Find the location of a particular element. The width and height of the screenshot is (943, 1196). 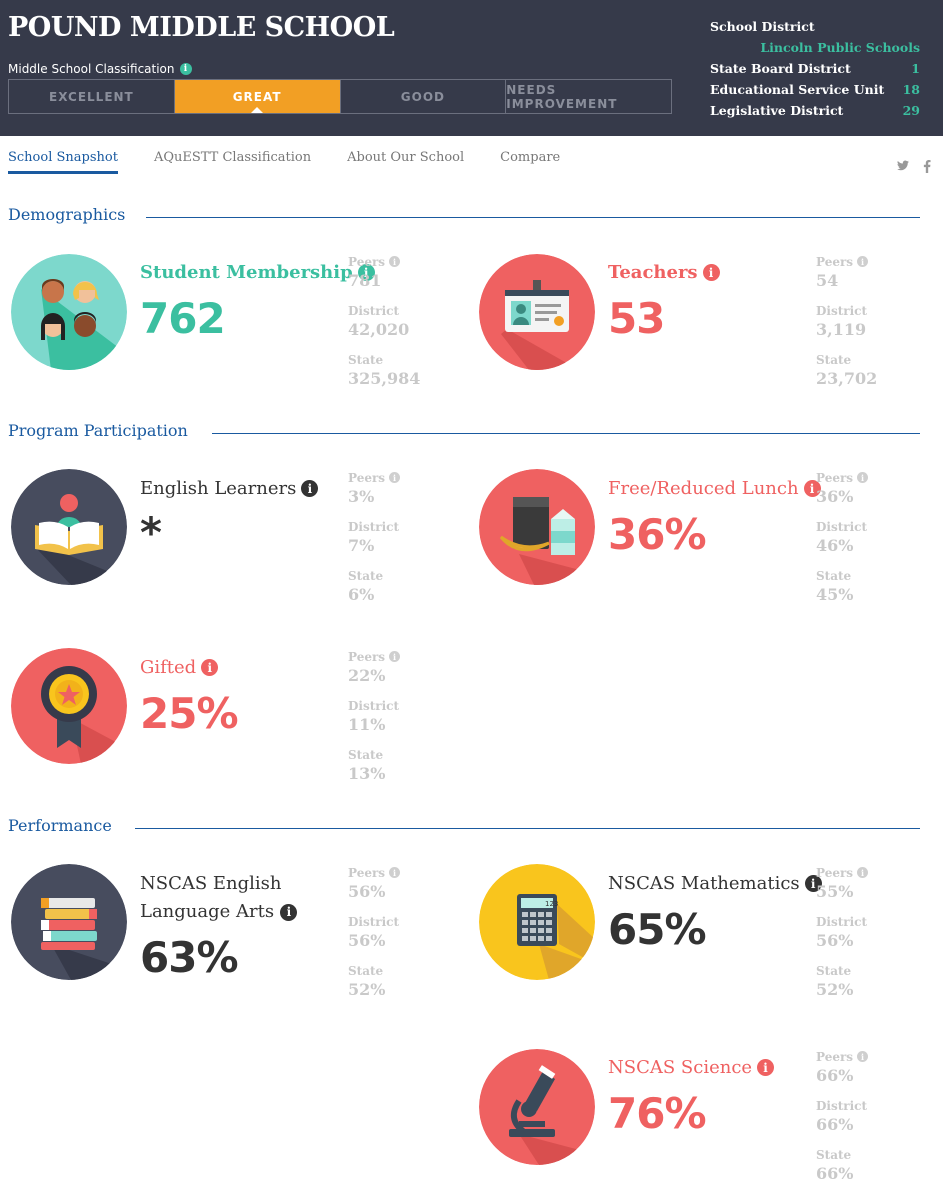

state-value: 23,702 is located at coordinates (847, 378).